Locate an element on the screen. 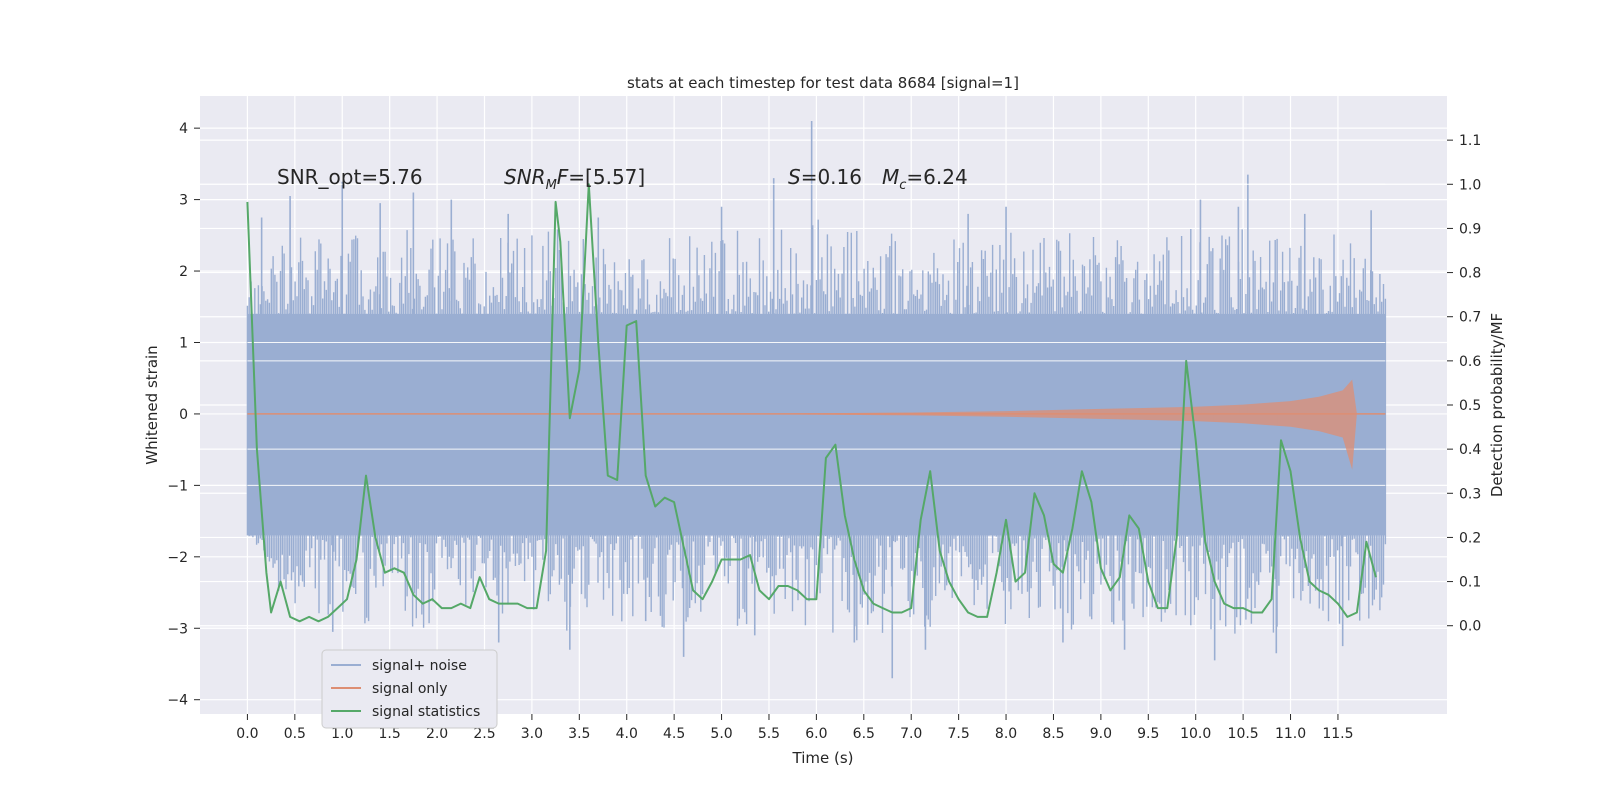  x-tick-label: 3.5 is located at coordinates (579, 734).